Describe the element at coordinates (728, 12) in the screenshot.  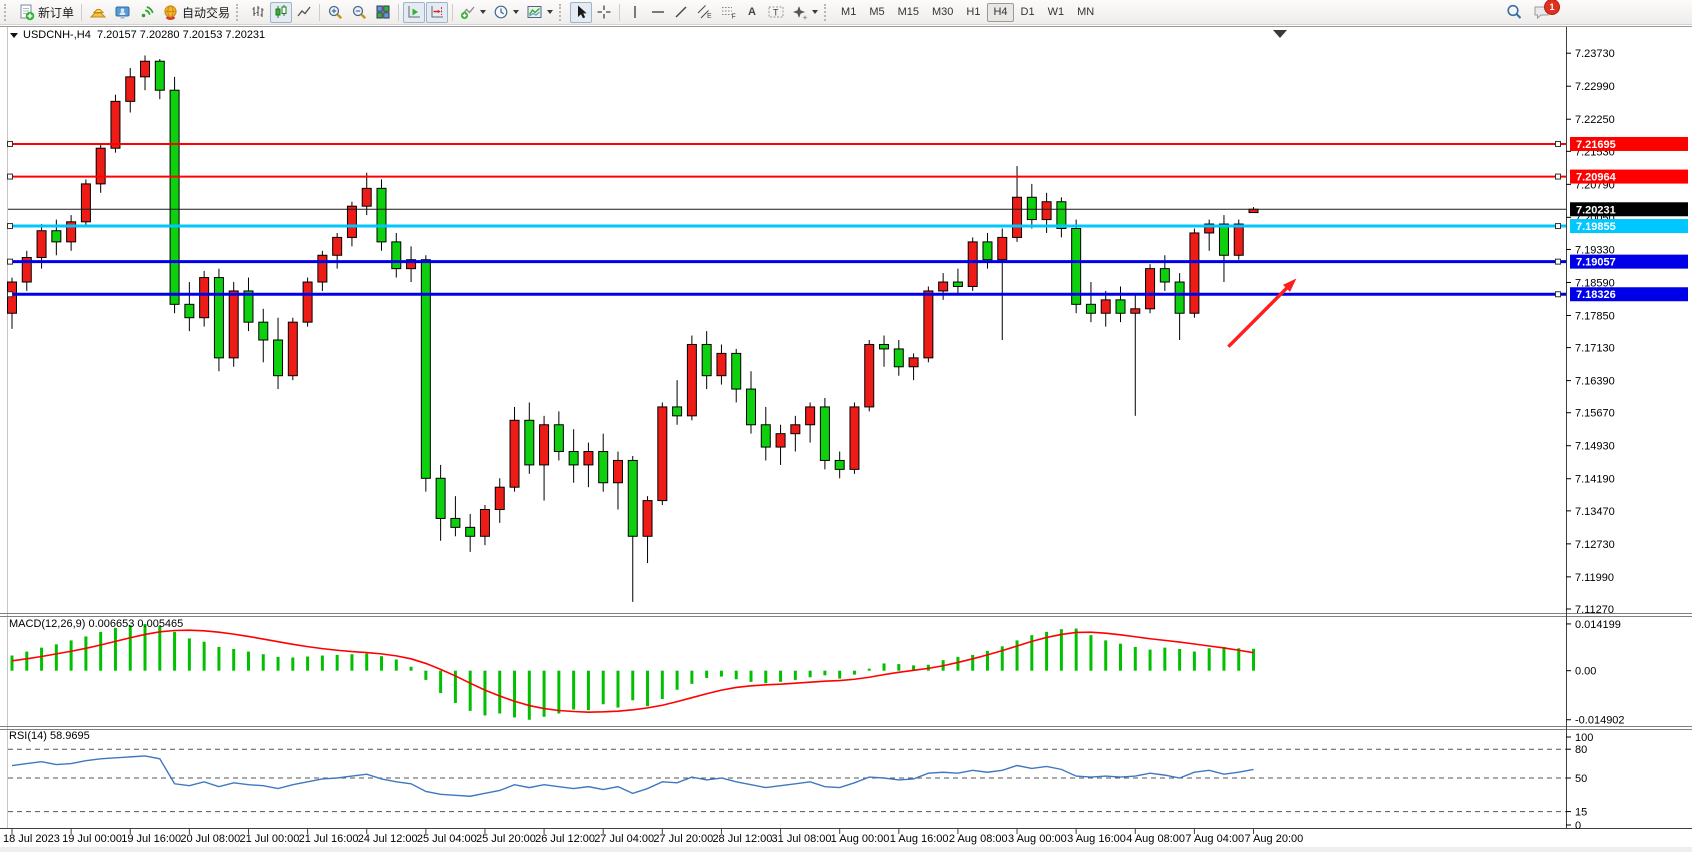
I see `fibonacci-button: F` at that location.